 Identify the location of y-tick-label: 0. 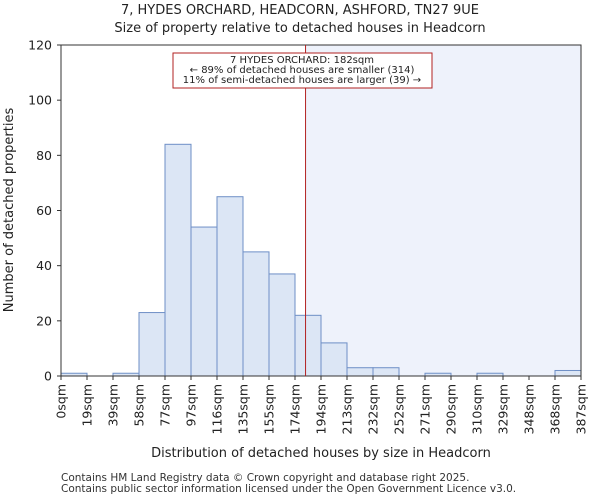
(48, 376).